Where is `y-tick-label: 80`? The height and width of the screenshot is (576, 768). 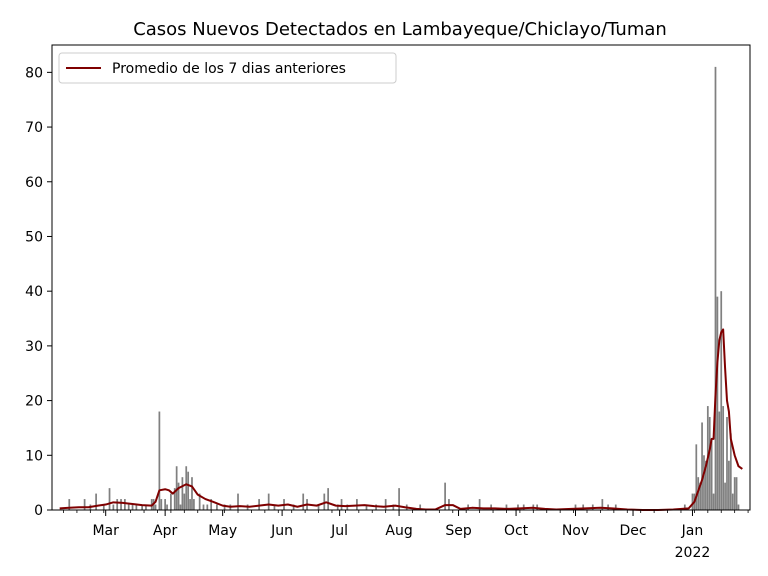
y-tick-label: 80 is located at coordinates (34, 73).